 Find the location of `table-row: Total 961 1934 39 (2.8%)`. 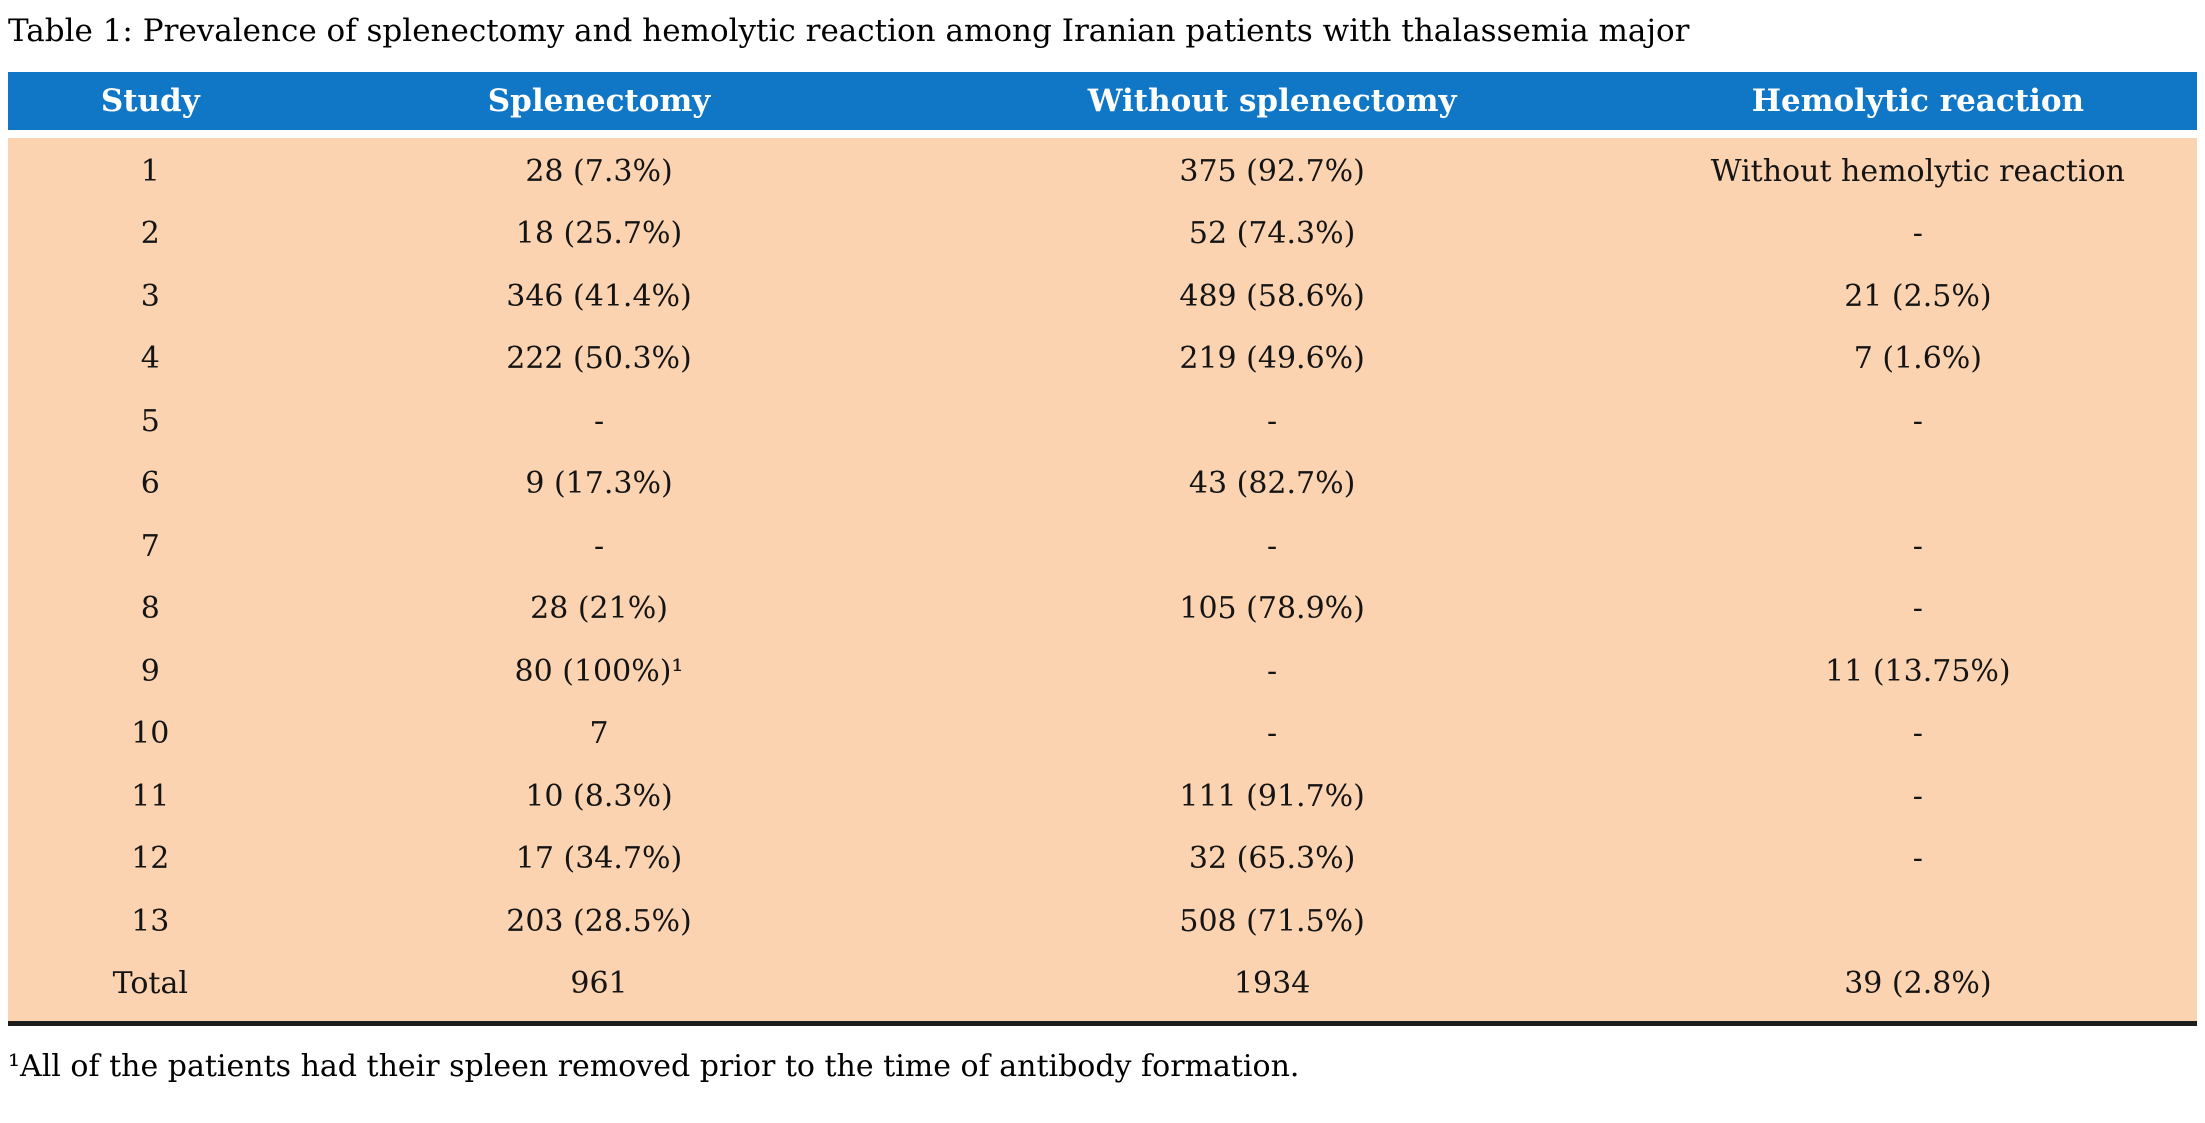

table-row: Total 961 1934 39 (2.8%) is located at coordinates (1102, 984).